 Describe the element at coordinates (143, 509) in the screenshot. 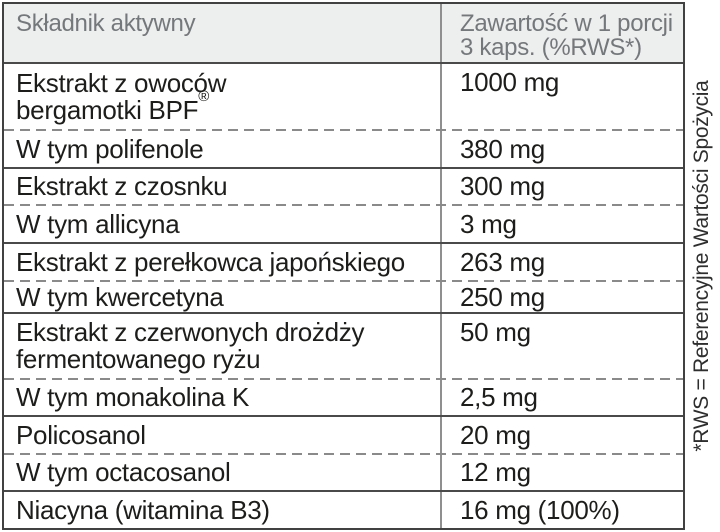

I see `ingredient-name: Niacyna (witamina B3)` at that location.